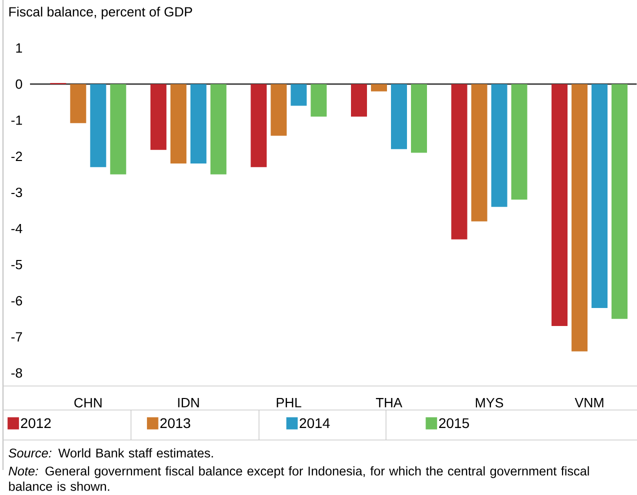  Describe the element at coordinates (110, 453) in the screenshot. I see `text: Source: World Bank staff estimates.` at that location.